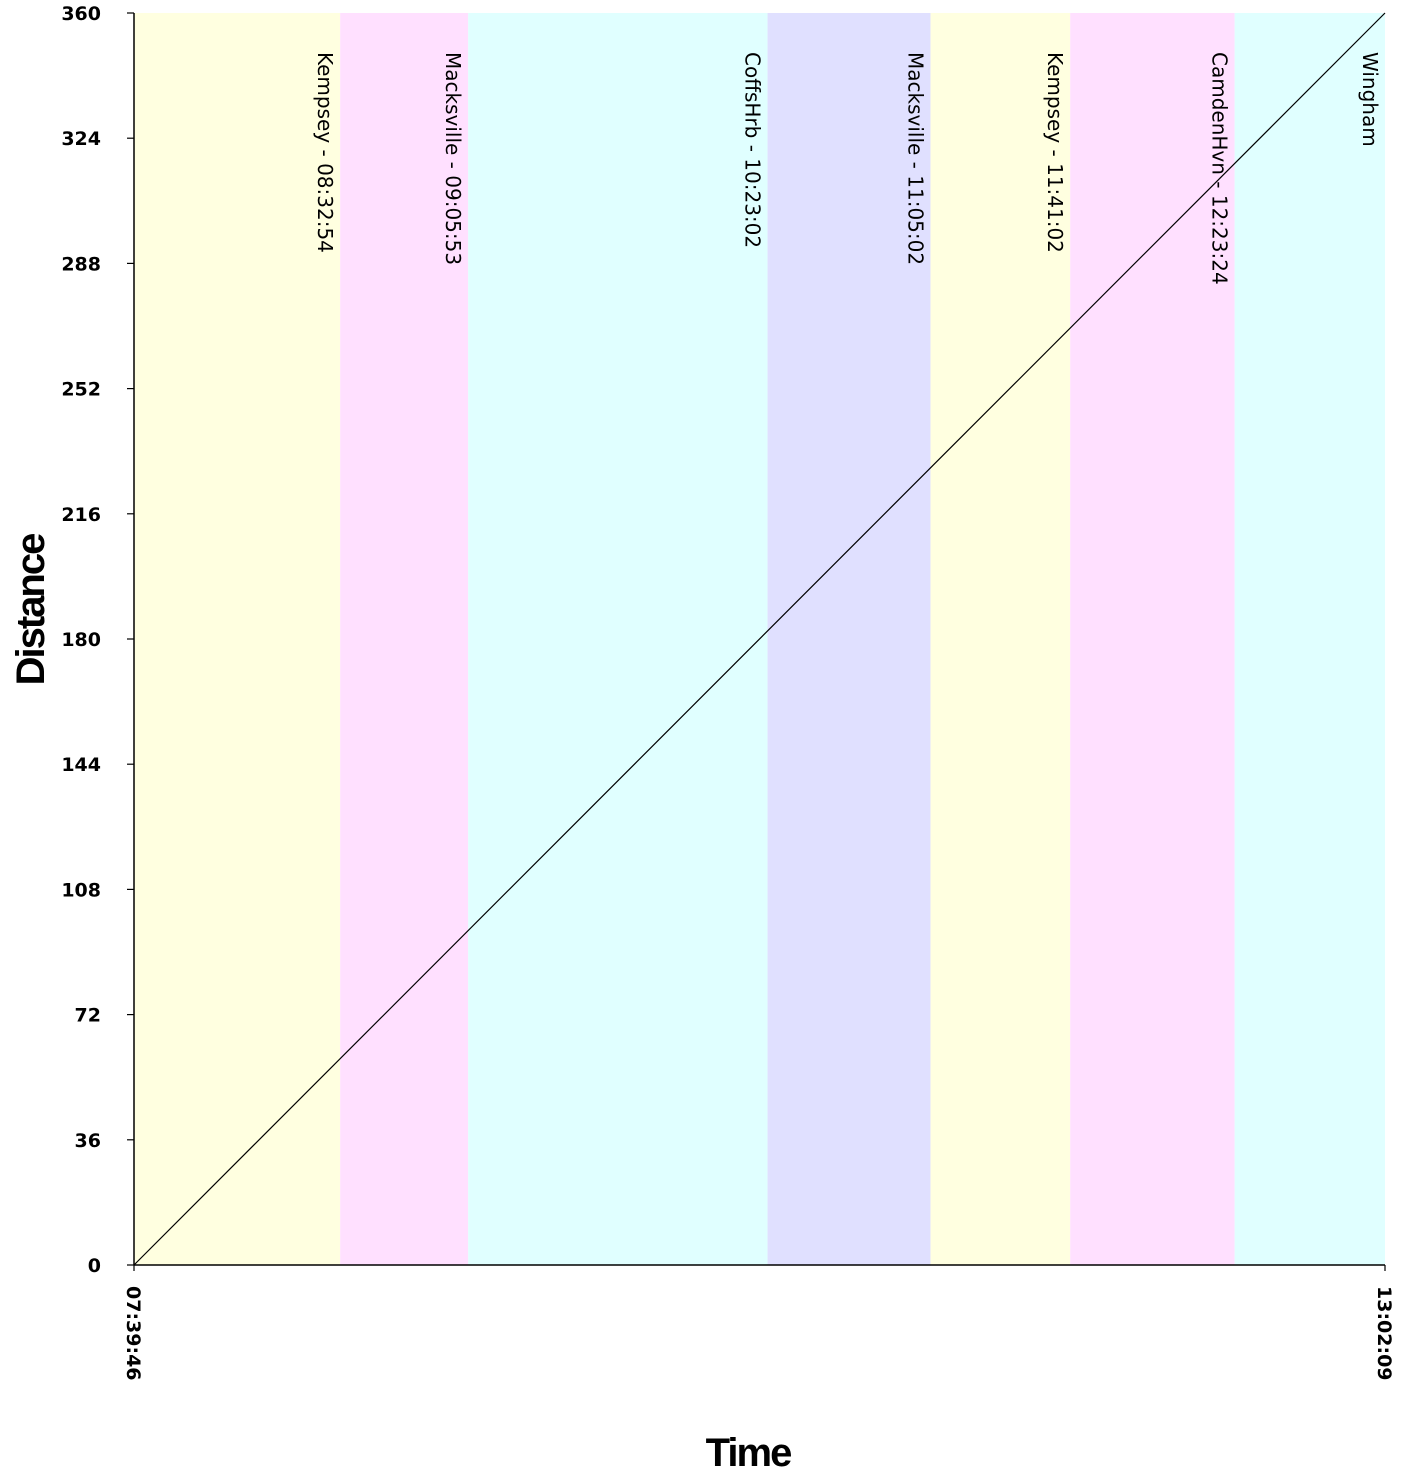 Image resolution: width=1415 pixels, height=1479 pixels. What do you see at coordinates (88, 1016) in the screenshot?
I see `y-tick-label: 72` at bounding box center [88, 1016].